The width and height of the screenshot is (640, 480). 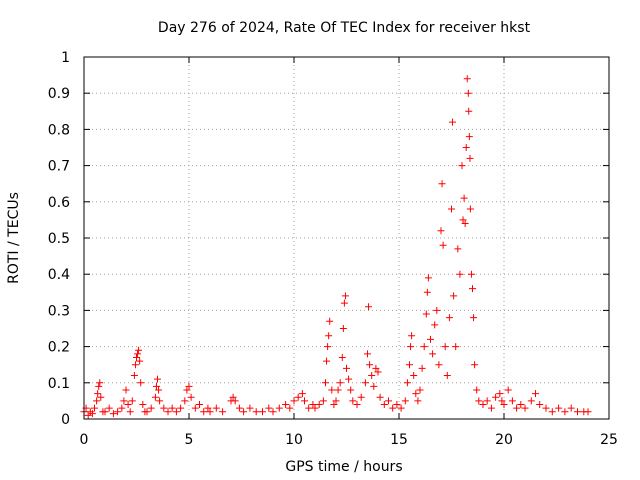 I want to click on x-tick-label: 20, so click(x=504, y=440).